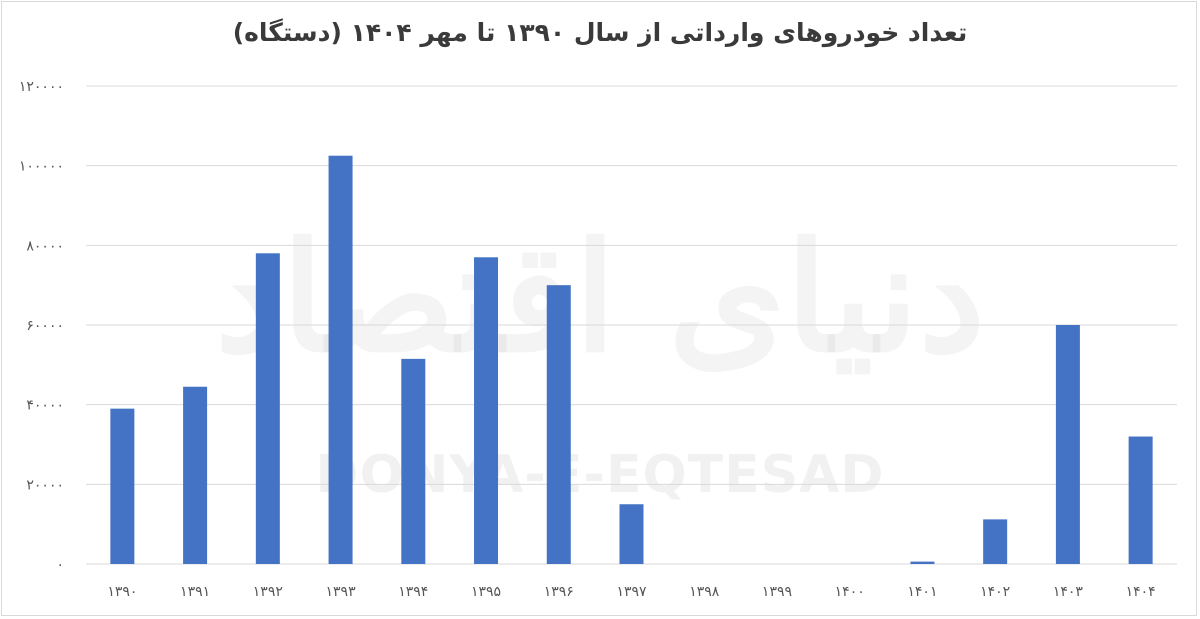 This screenshot has width=1200, height=619. Describe the element at coordinates (1068, 592) in the screenshot. I see `x-tick-label: ۱۴۰۳` at that location.